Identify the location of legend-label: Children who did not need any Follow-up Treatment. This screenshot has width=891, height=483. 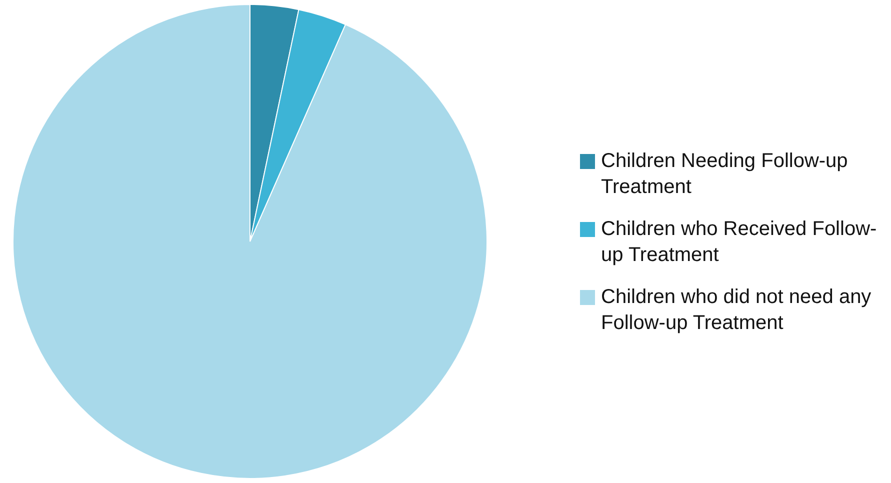
(736, 310).